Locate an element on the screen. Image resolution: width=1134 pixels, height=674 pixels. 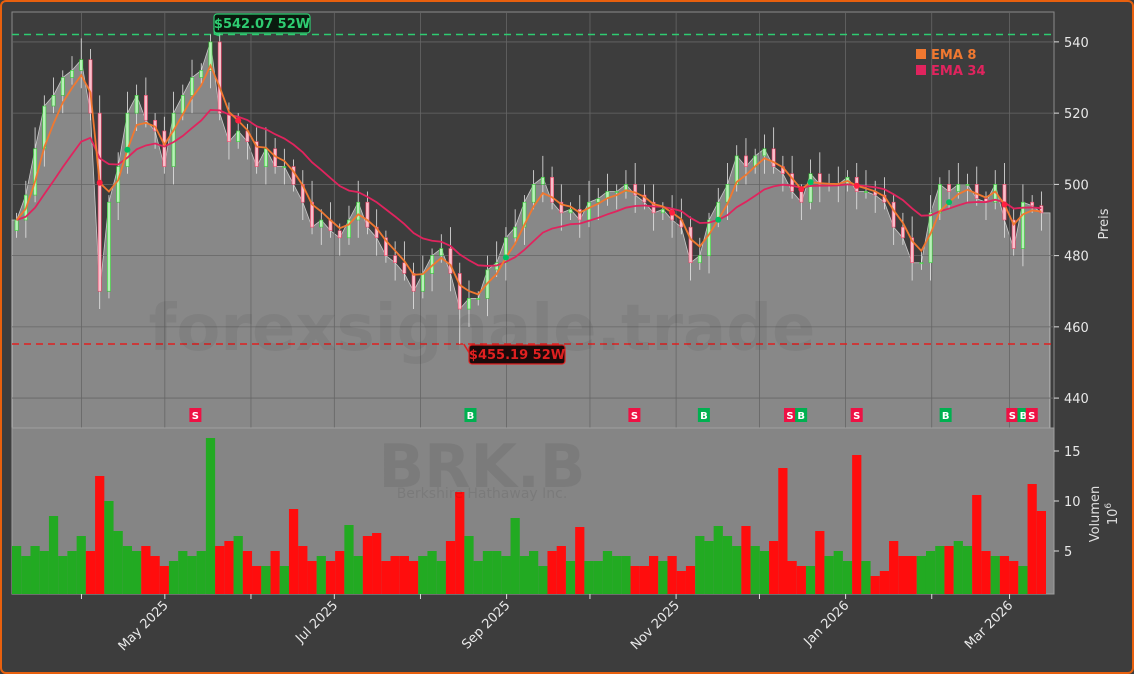
high-52w-label-box is located at coordinates (262, 23).